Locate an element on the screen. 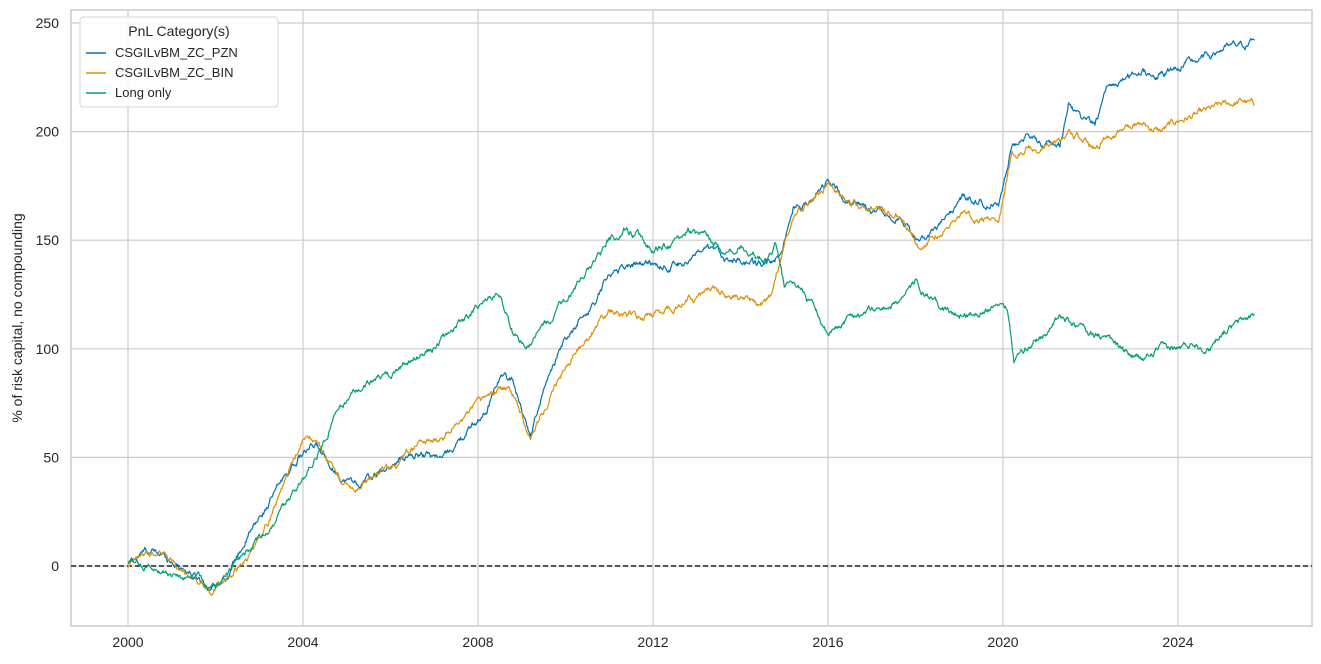  x-axis-tick-labels: 2000 2004 2008 2012 2016 2020 2024 is located at coordinates (652, 642).